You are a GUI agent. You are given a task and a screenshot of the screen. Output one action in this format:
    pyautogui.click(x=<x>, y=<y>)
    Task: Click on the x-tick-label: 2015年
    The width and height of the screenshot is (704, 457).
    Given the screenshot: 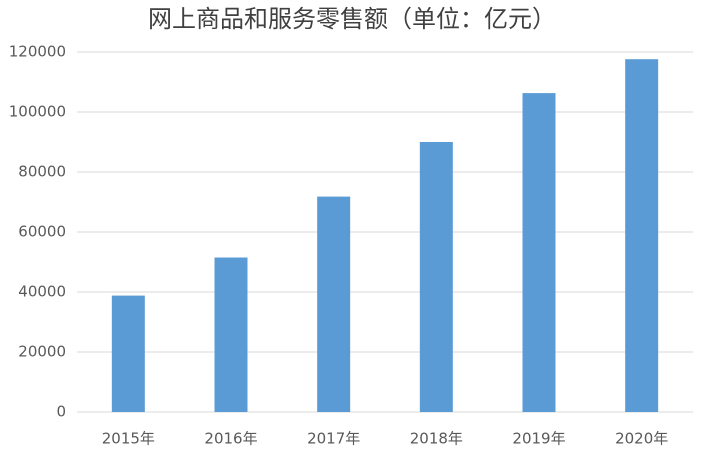 What is the action you would take?
    pyautogui.click(x=128, y=439)
    